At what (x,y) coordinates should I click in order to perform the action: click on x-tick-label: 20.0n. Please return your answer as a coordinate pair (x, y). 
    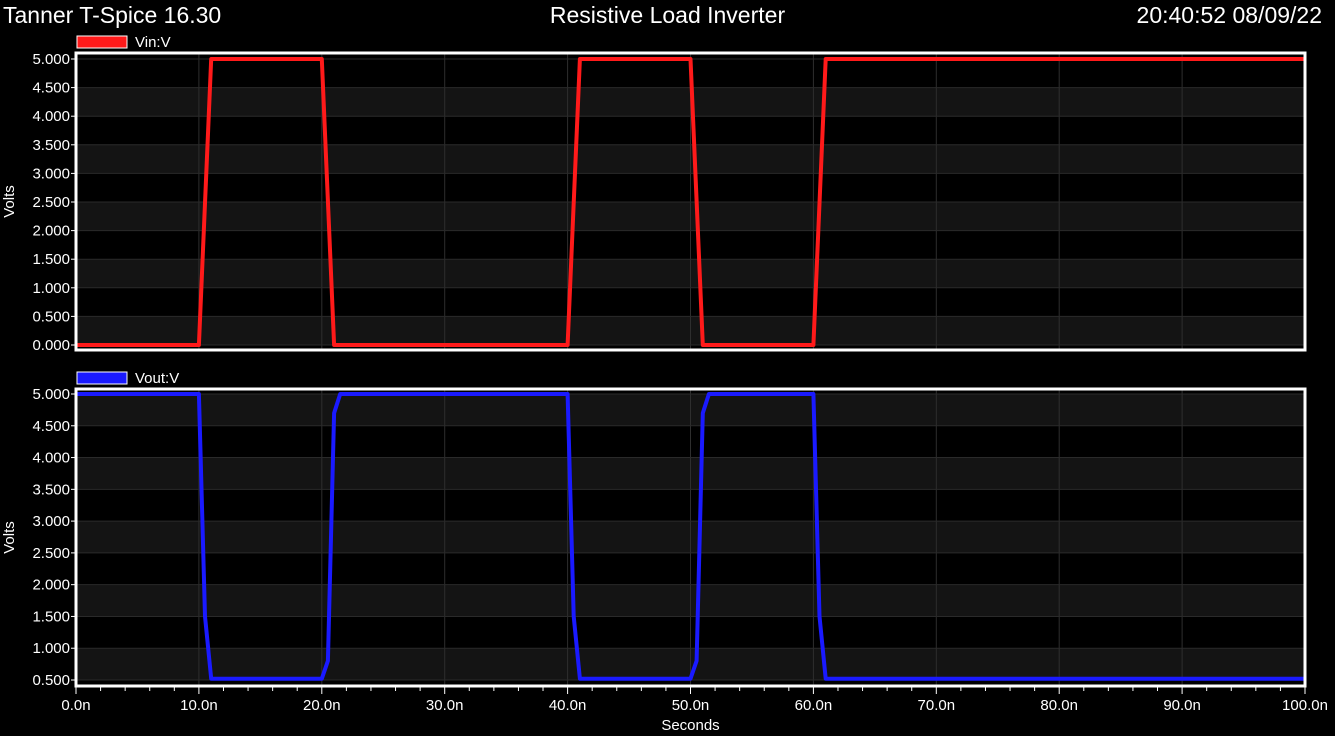
    Looking at the image, I should click on (322, 705).